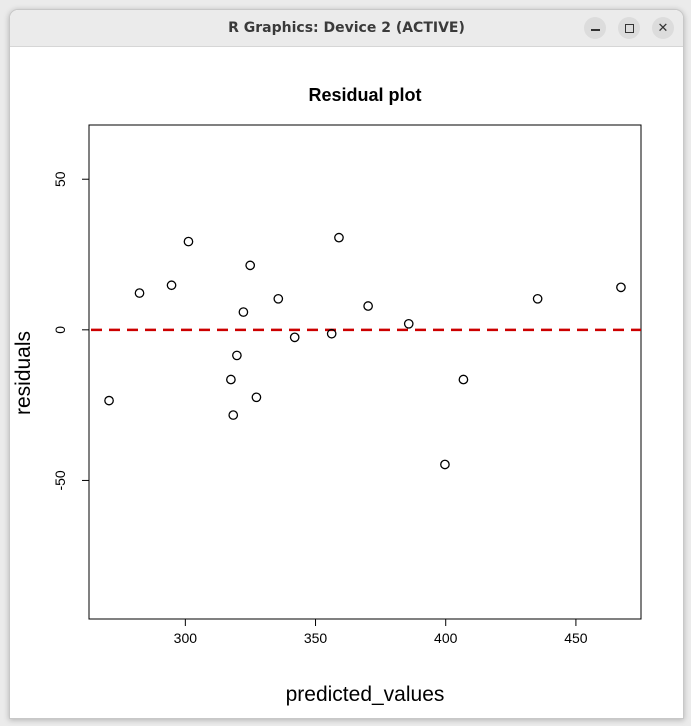 Image resolution: width=691 pixels, height=726 pixels. Describe the element at coordinates (576, 638) in the screenshot. I see `x-tick-label: 450` at that location.